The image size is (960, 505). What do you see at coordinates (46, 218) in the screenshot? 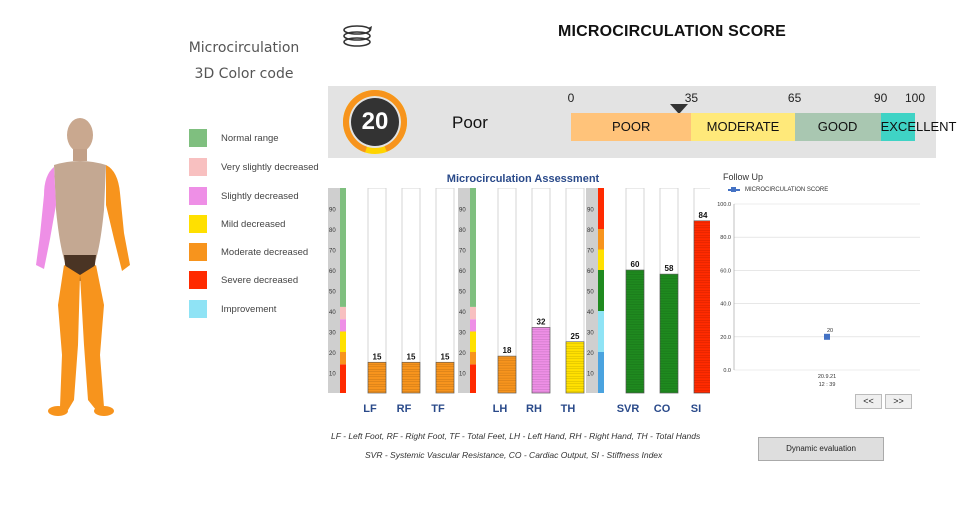
I see `figure-right-arm` at bounding box center [46, 218].